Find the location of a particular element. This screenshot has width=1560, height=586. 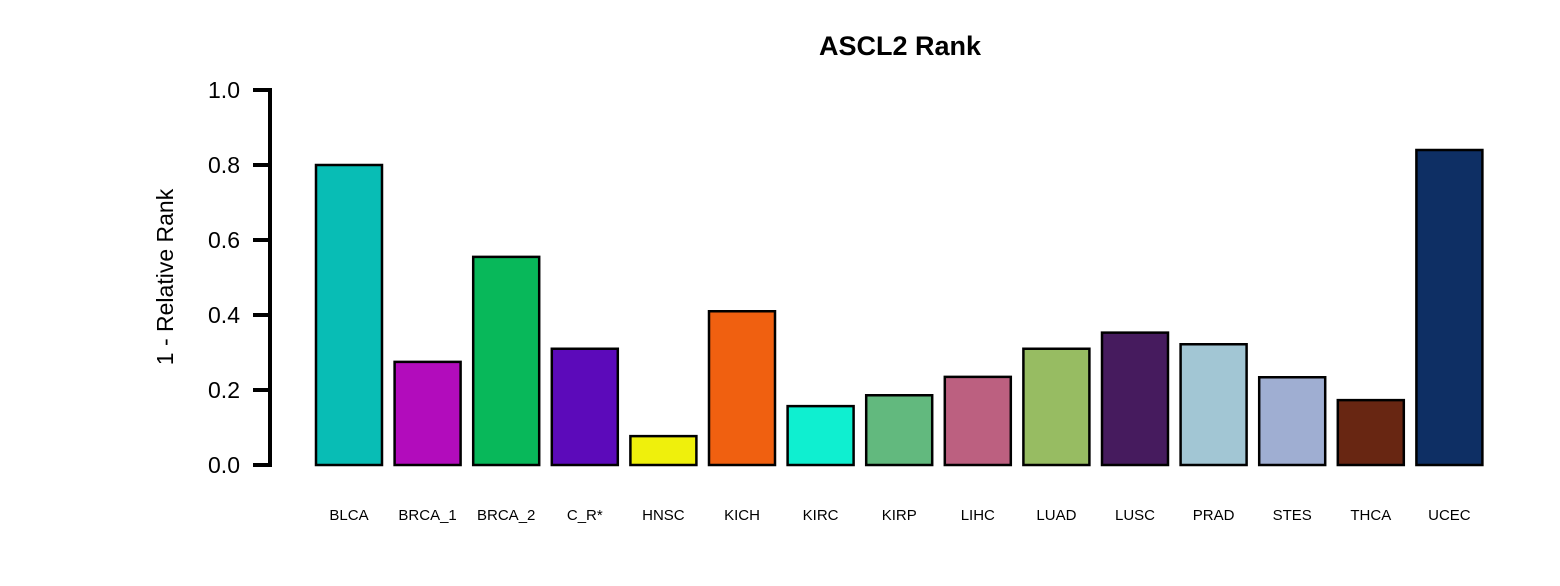

x-tick-label: BRCA_1 is located at coordinates (427, 515).